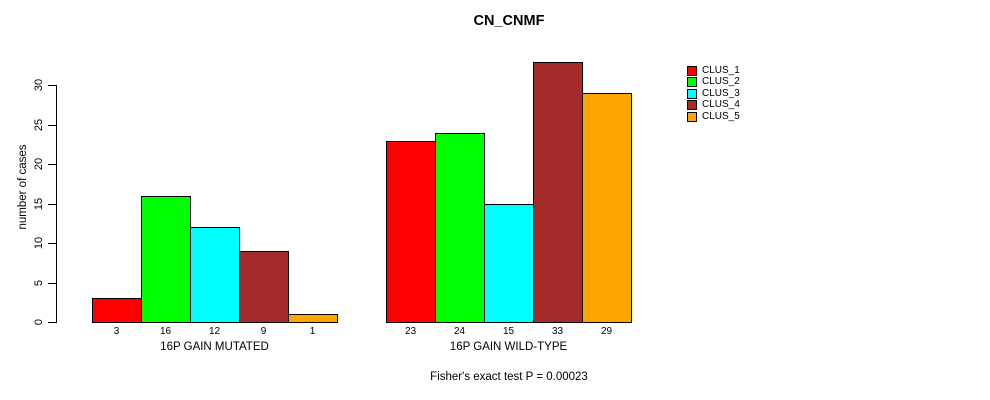 The height and width of the screenshot is (400, 990). Describe the element at coordinates (39, 243) in the screenshot. I see `y-axis-tick-label: 10` at that location.